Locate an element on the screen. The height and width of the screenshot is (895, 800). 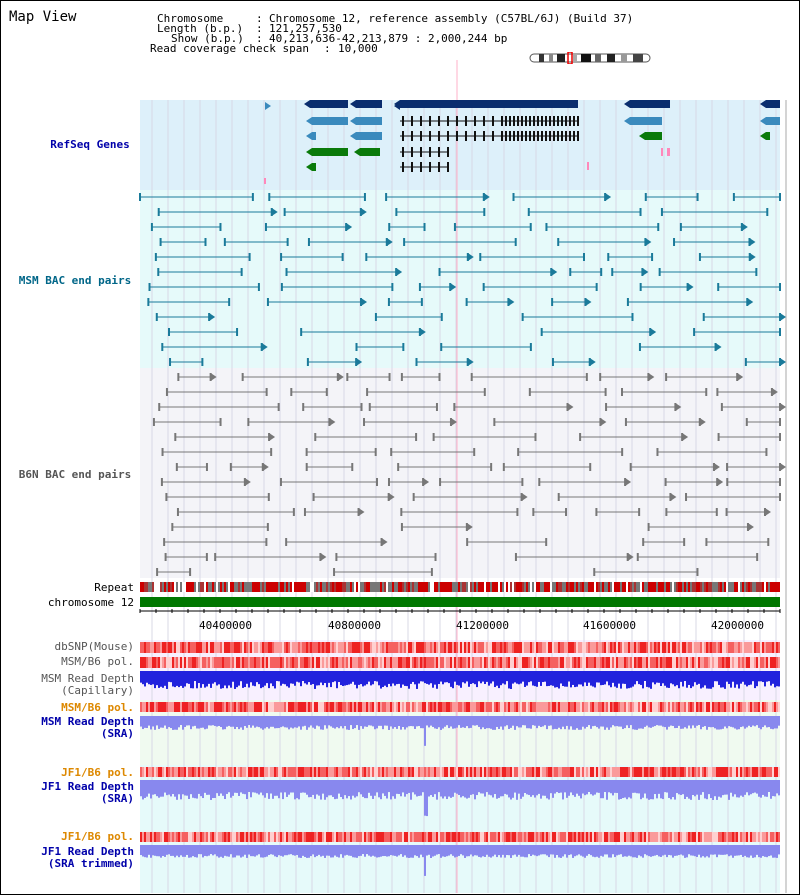
msm-bac-pair-arrow is located at coordinates (752, 257).